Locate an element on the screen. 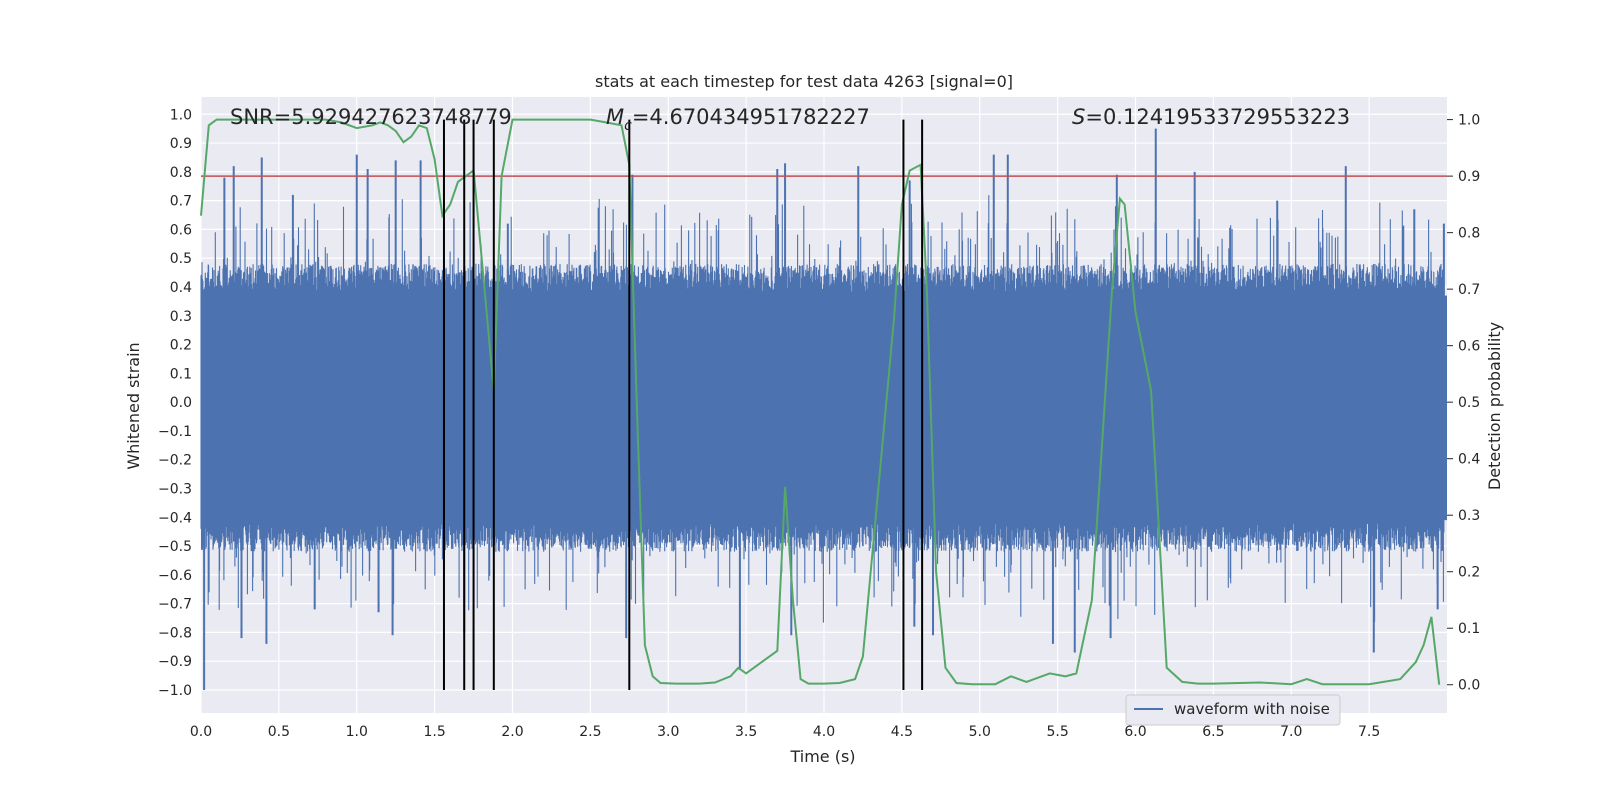  y-left-tick-label: 0.9 is located at coordinates (181, 144).